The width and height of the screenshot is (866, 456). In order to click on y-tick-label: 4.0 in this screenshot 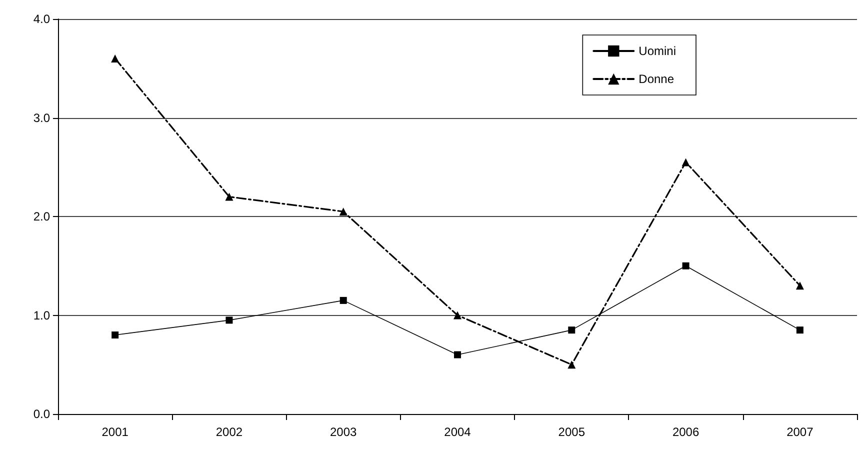, I will do `click(41, 19)`.